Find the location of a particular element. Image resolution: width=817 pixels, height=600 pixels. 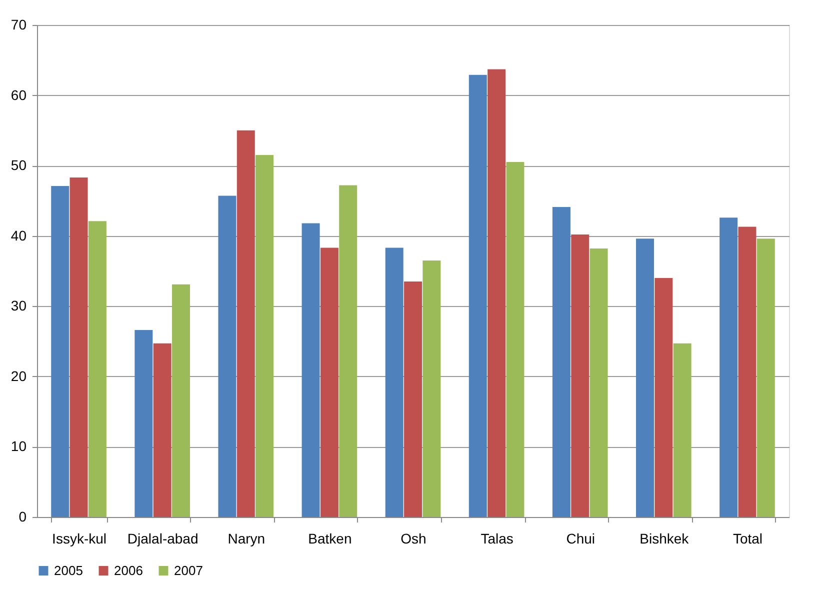

y-tick-label: 10 is located at coordinates (18, 446).